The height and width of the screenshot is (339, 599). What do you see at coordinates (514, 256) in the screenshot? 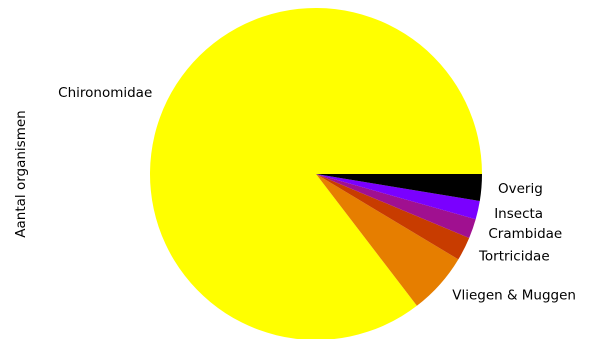
I see `pie-label-tortricidae: Tortricidae` at bounding box center [514, 256].